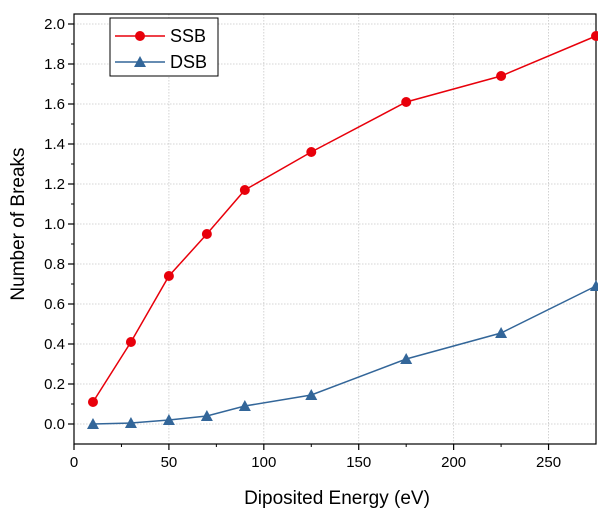  What do you see at coordinates (548, 462) in the screenshot?
I see `x-tick-label: 250` at bounding box center [548, 462].